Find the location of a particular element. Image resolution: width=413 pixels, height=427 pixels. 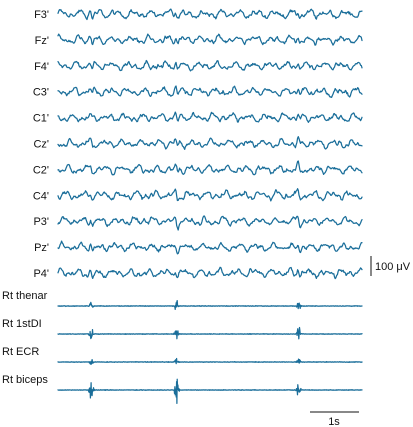

emg-trace-rt-thenar is located at coordinates (210, 305).